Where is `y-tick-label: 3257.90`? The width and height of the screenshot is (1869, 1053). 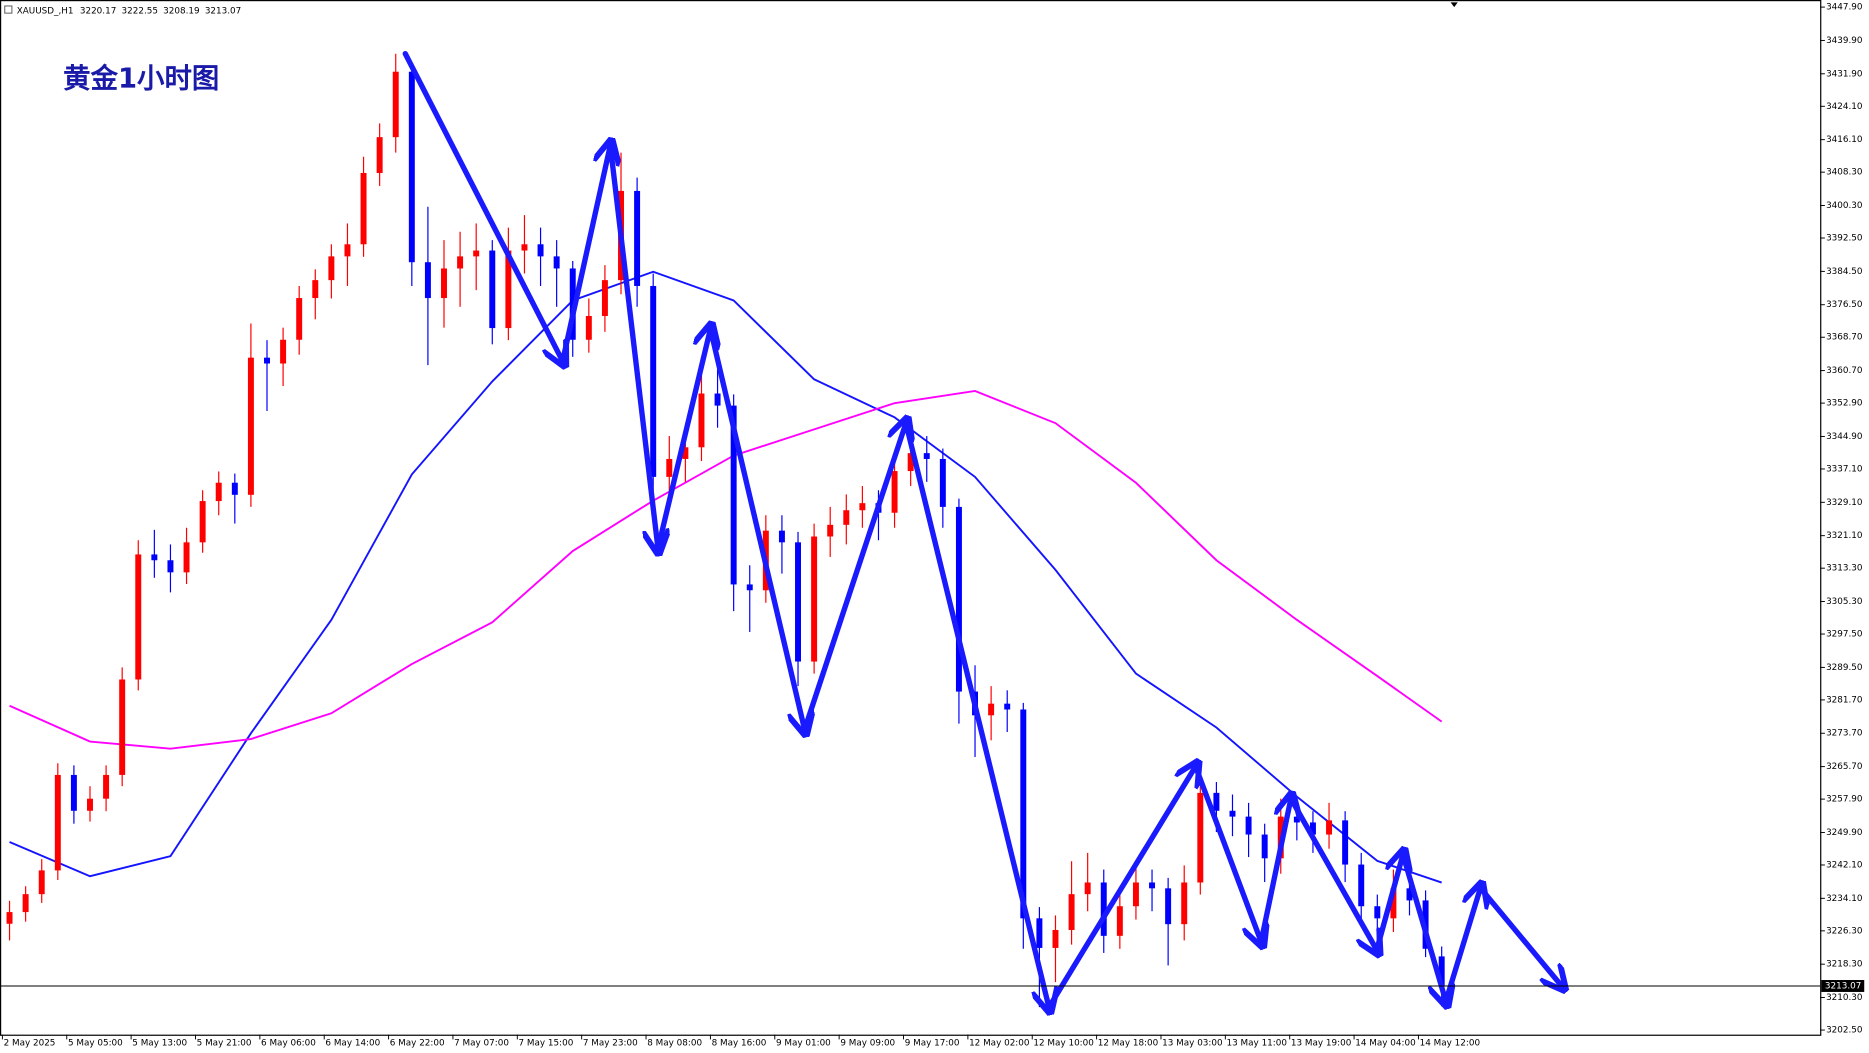 y-tick-label: 3257.90 is located at coordinates (1844, 800).